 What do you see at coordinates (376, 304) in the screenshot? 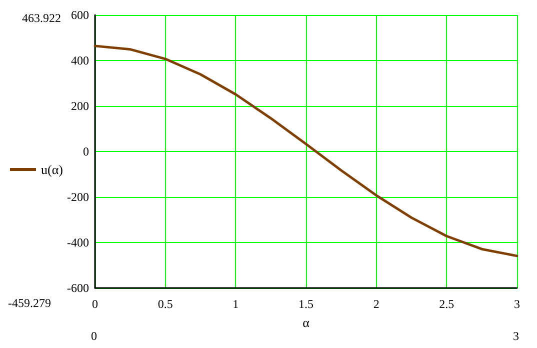
I see `x-tick-label: 2` at bounding box center [376, 304].